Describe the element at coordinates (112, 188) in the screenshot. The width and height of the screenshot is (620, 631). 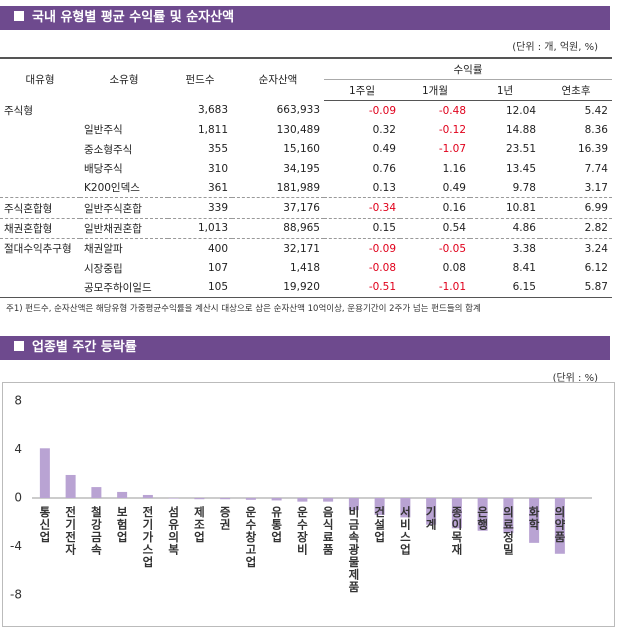
I see `table-cell: K200인덱스` at that location.